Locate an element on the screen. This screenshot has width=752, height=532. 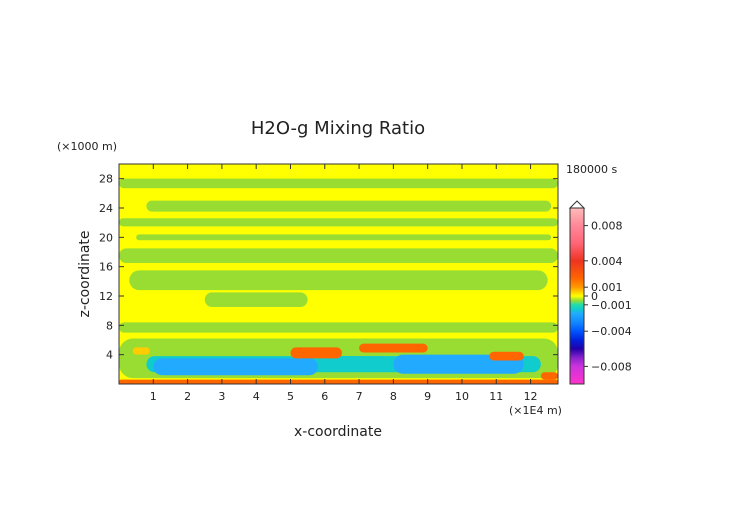
y-tick-label: 20 is located at coordinates (106, 237).